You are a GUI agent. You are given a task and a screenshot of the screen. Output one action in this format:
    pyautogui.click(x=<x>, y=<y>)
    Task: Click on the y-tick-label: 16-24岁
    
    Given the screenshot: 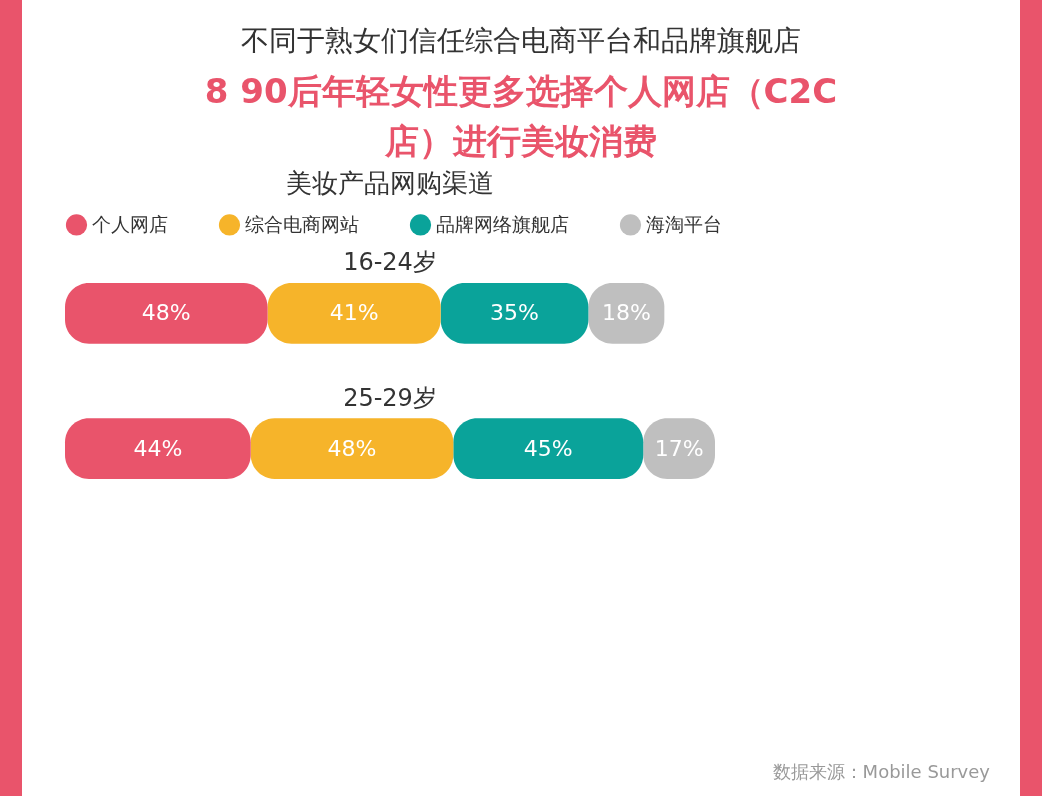 What is the action you would take?
    pyautogui.click(x=390, y=262)
    